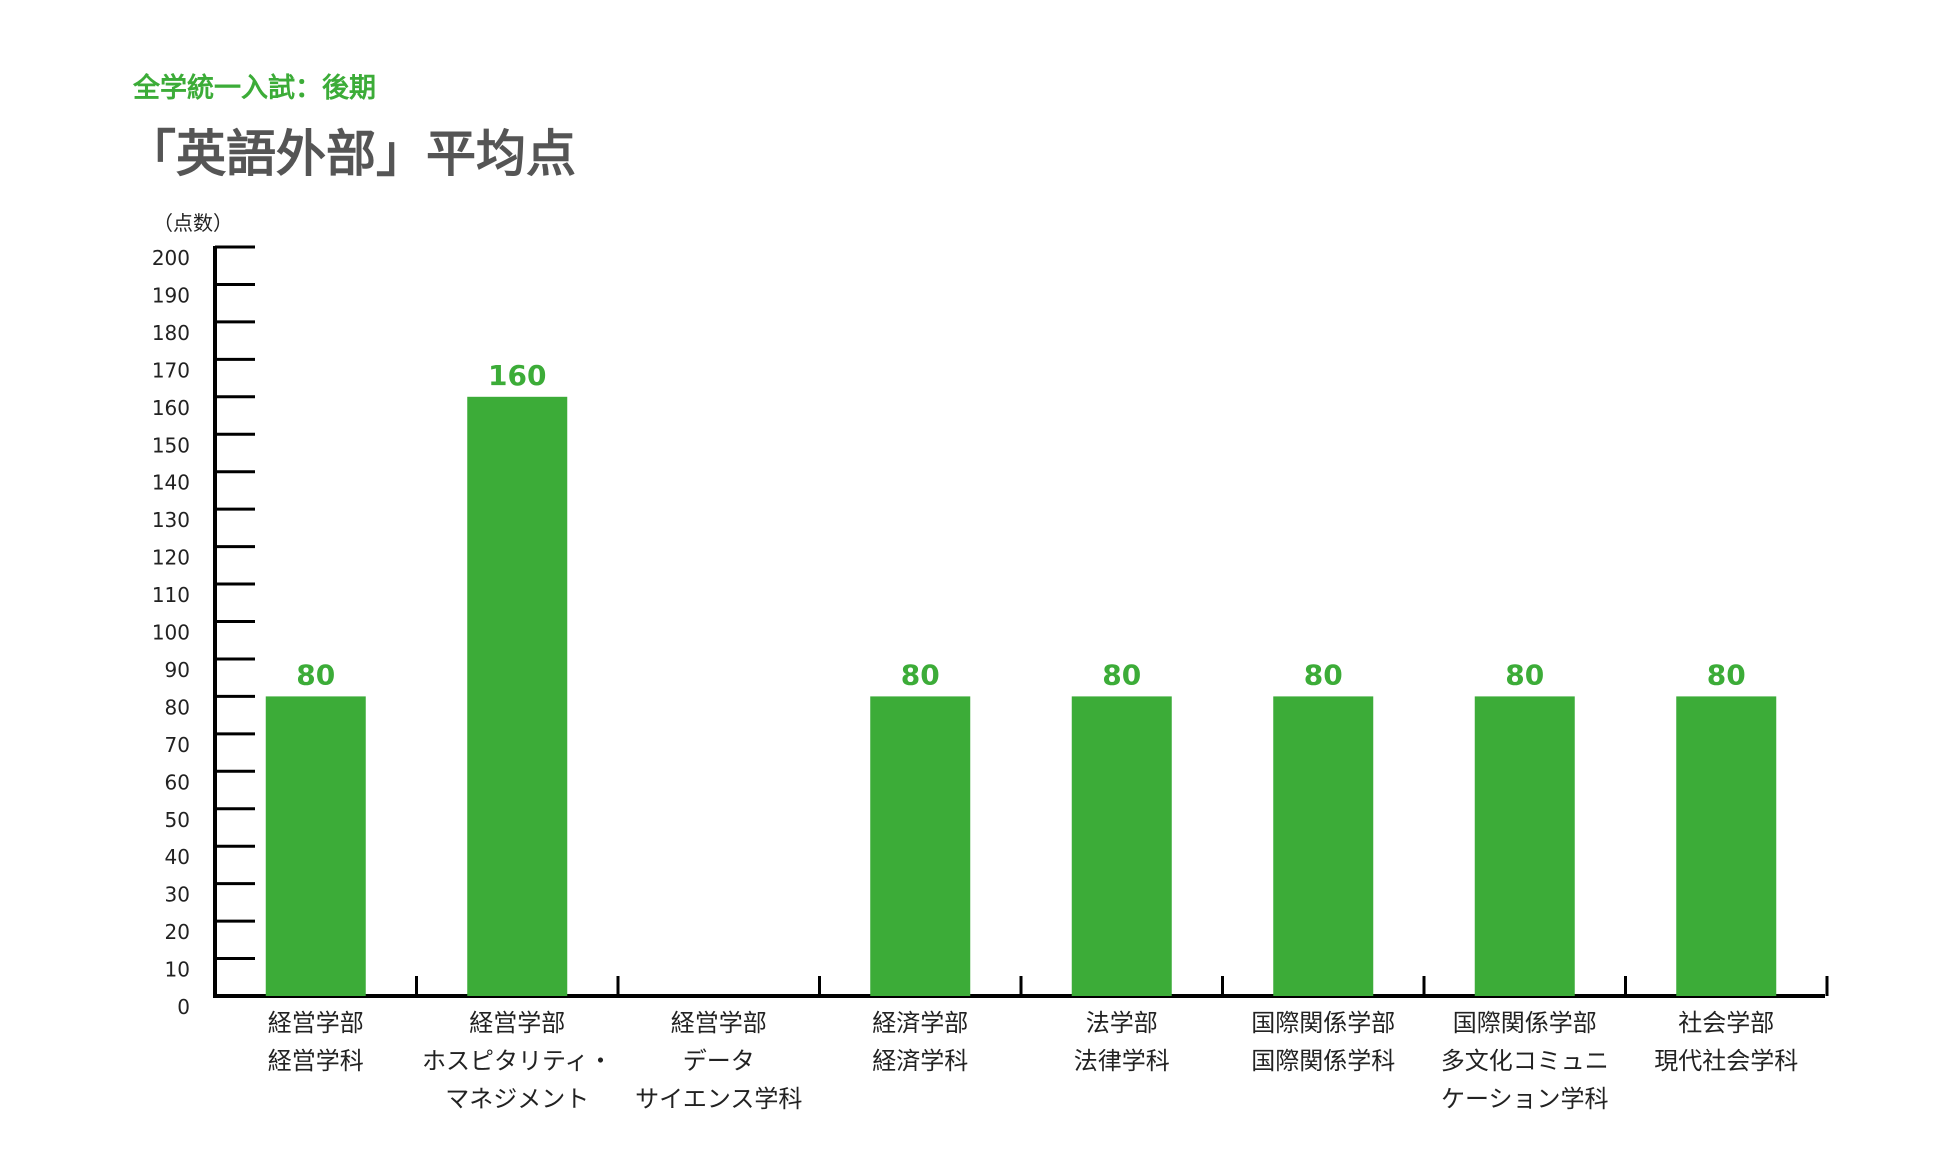  Describe the element at coordinates (719, 1061) in the screenshot. I see `x-category-label: データ` at that location.